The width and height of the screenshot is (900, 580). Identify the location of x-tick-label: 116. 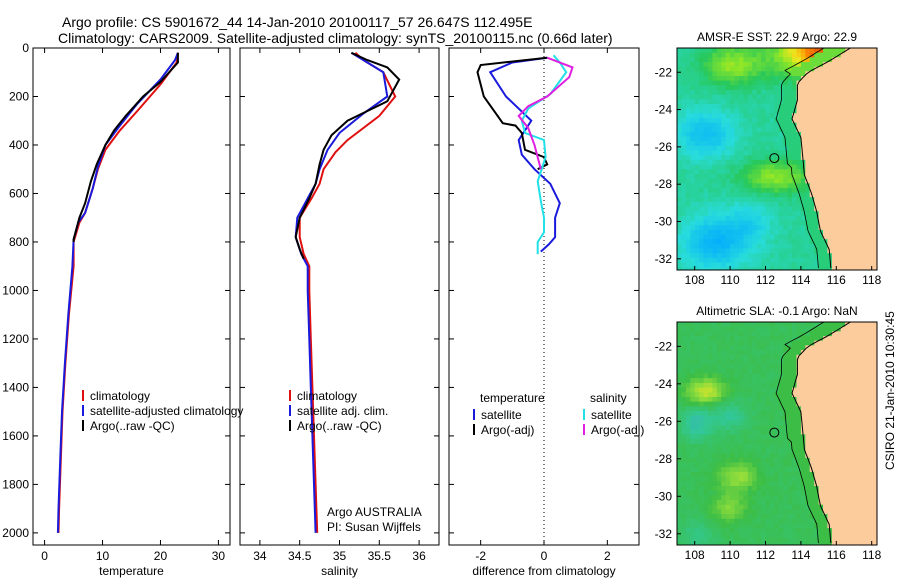
(836, 555).